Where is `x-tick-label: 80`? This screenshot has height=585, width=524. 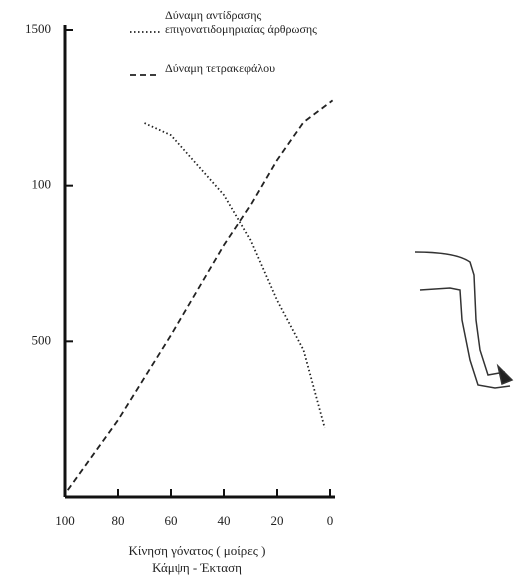
x-tick-label: 80 is located at coordinates (118, 520).